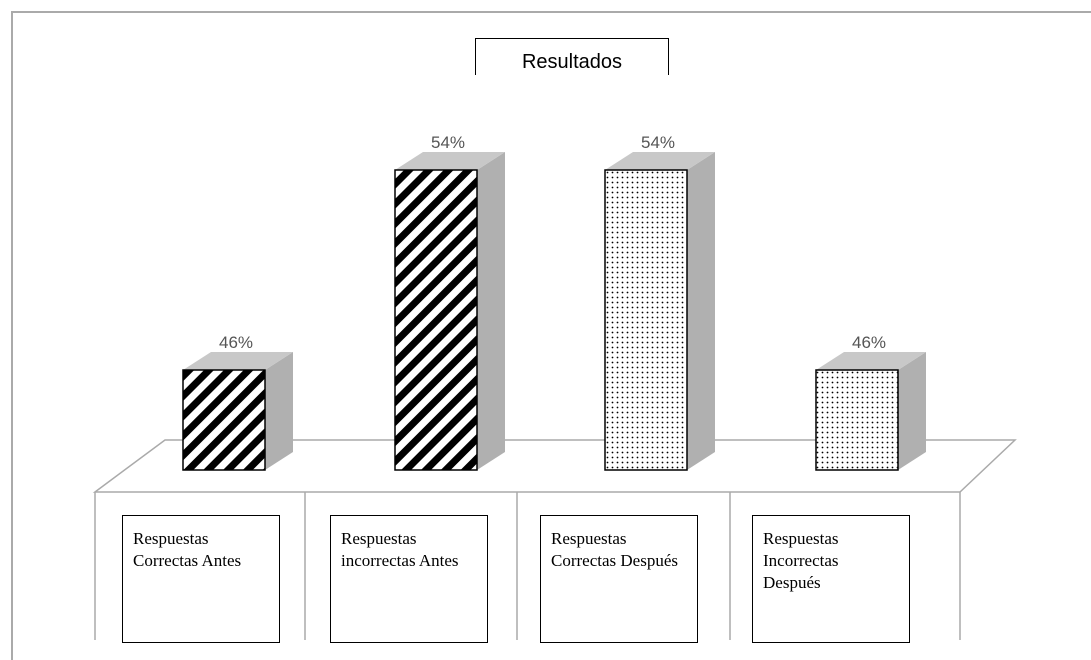 This screenshot has height=660, width=1091. Describe the element at coordinates (831, 579) in the screenshot. I see `category-label: Respuestas Incorrectas Después` at that location.